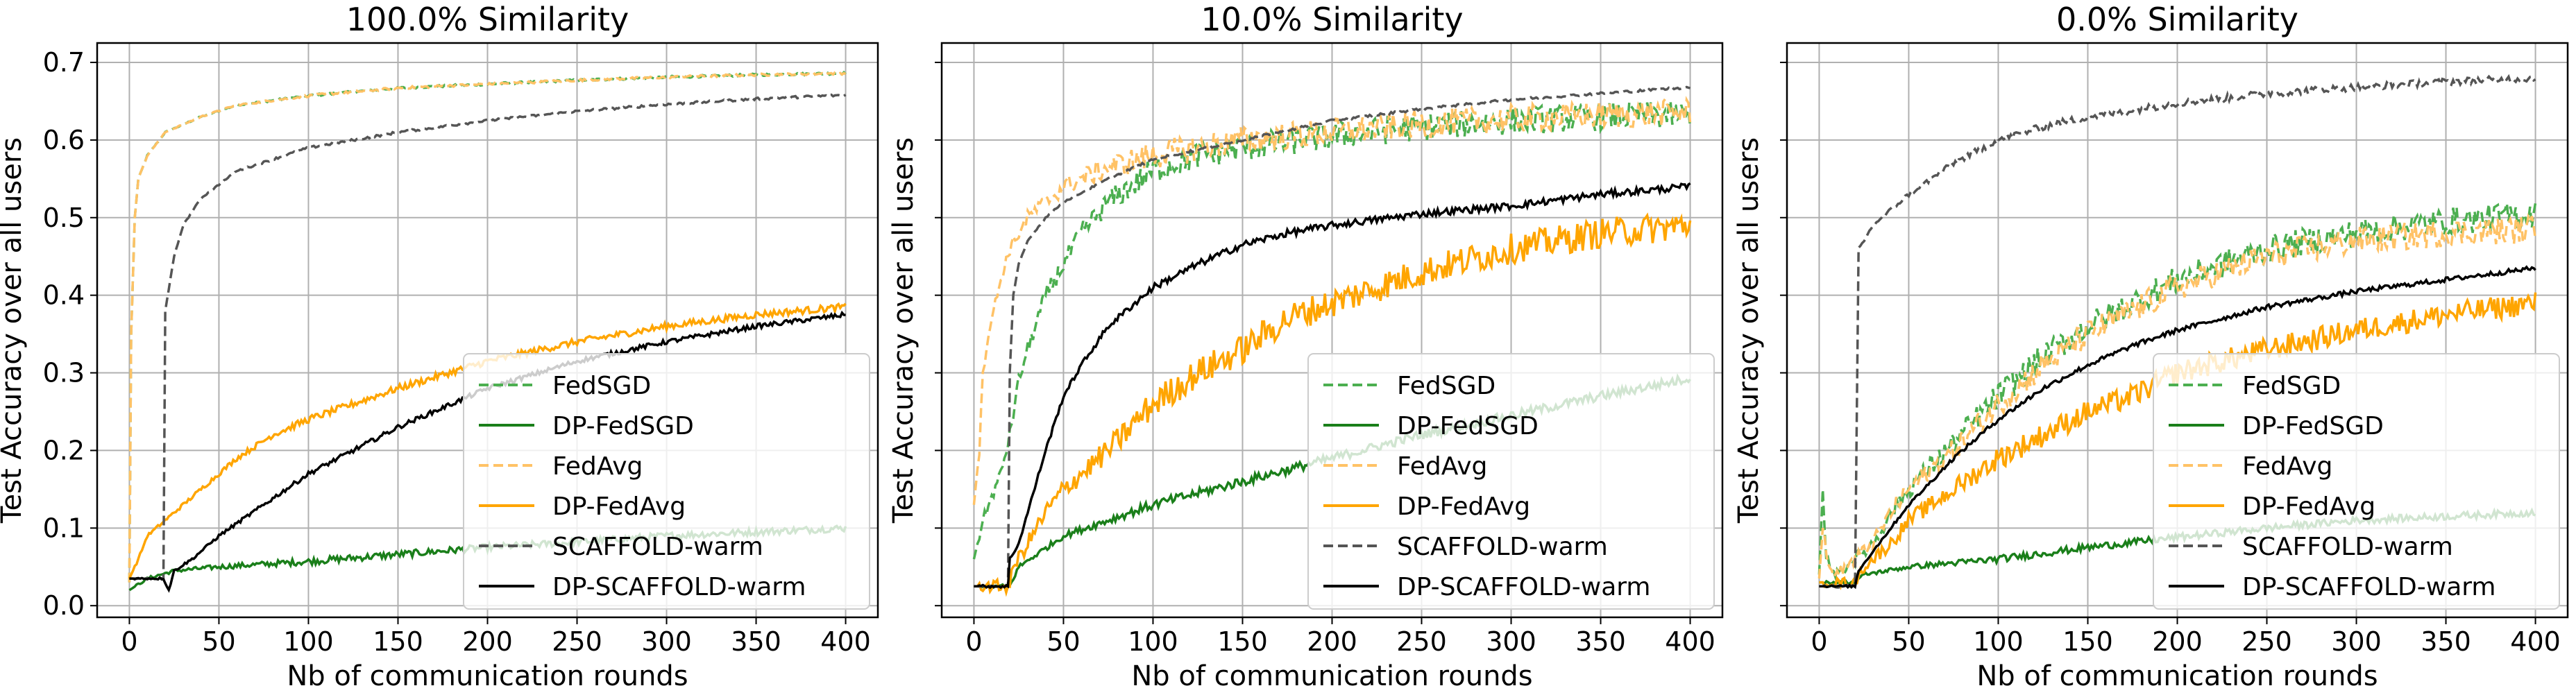 This screenshot has height=695, width=2576. I want to click on panel-title: 100.0% Similarity, so click(487, 19).